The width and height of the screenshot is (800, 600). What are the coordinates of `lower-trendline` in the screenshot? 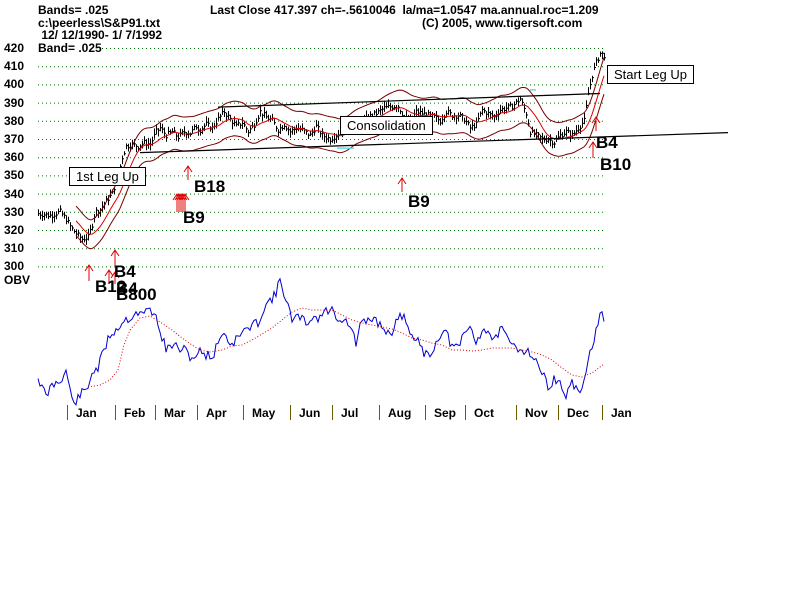 It's located at (434, 143).